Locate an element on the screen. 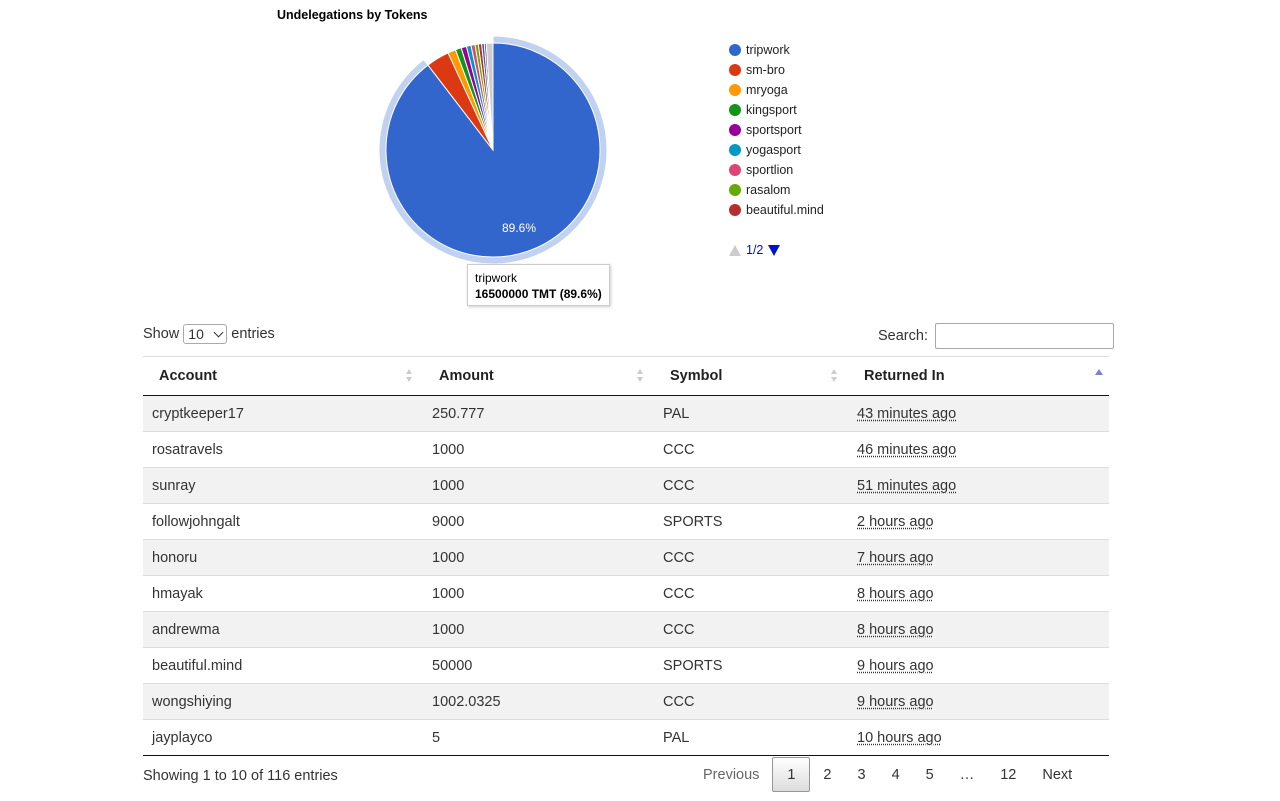 The height and width of the screenshot is (801, 1280). cell-returned-in: 9 hours ago is located at coordinates (978, 701).